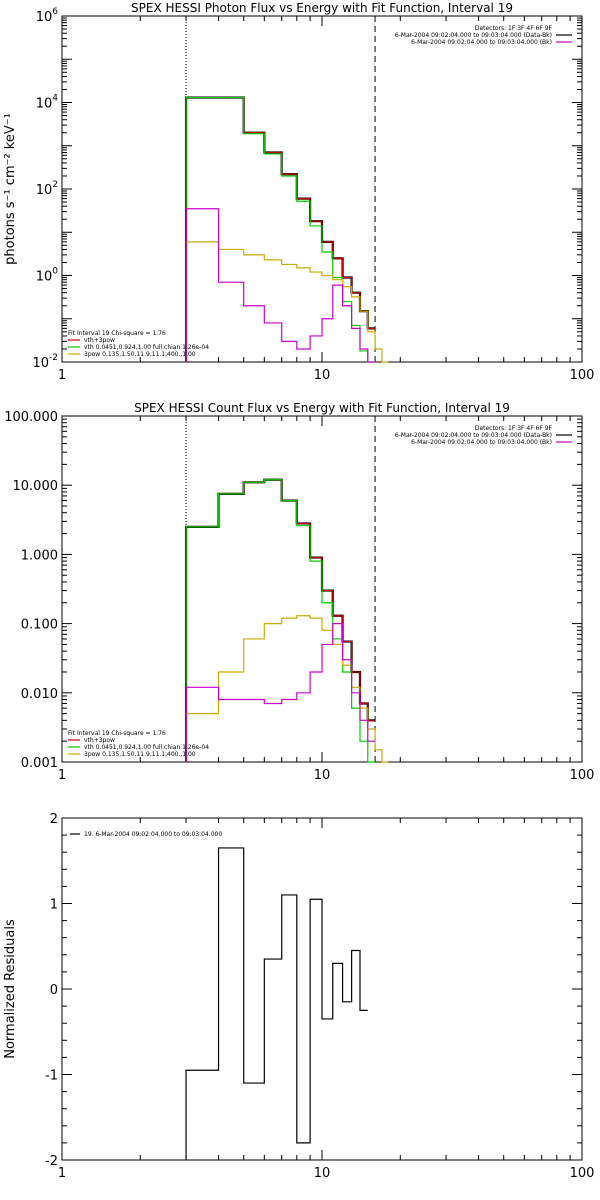 Image resolution: width=600 pixels, height=1200 pixels. I want to click on y-tick-label: 10.000, so click(36, 486).